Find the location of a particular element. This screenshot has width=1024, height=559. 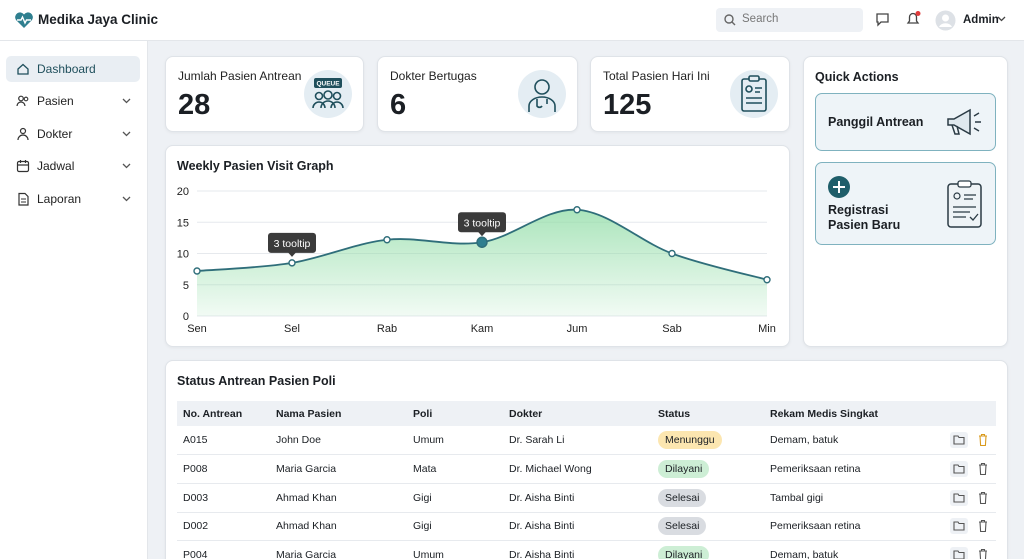

search-placeholder: Search is located at coordinates (760, 19).